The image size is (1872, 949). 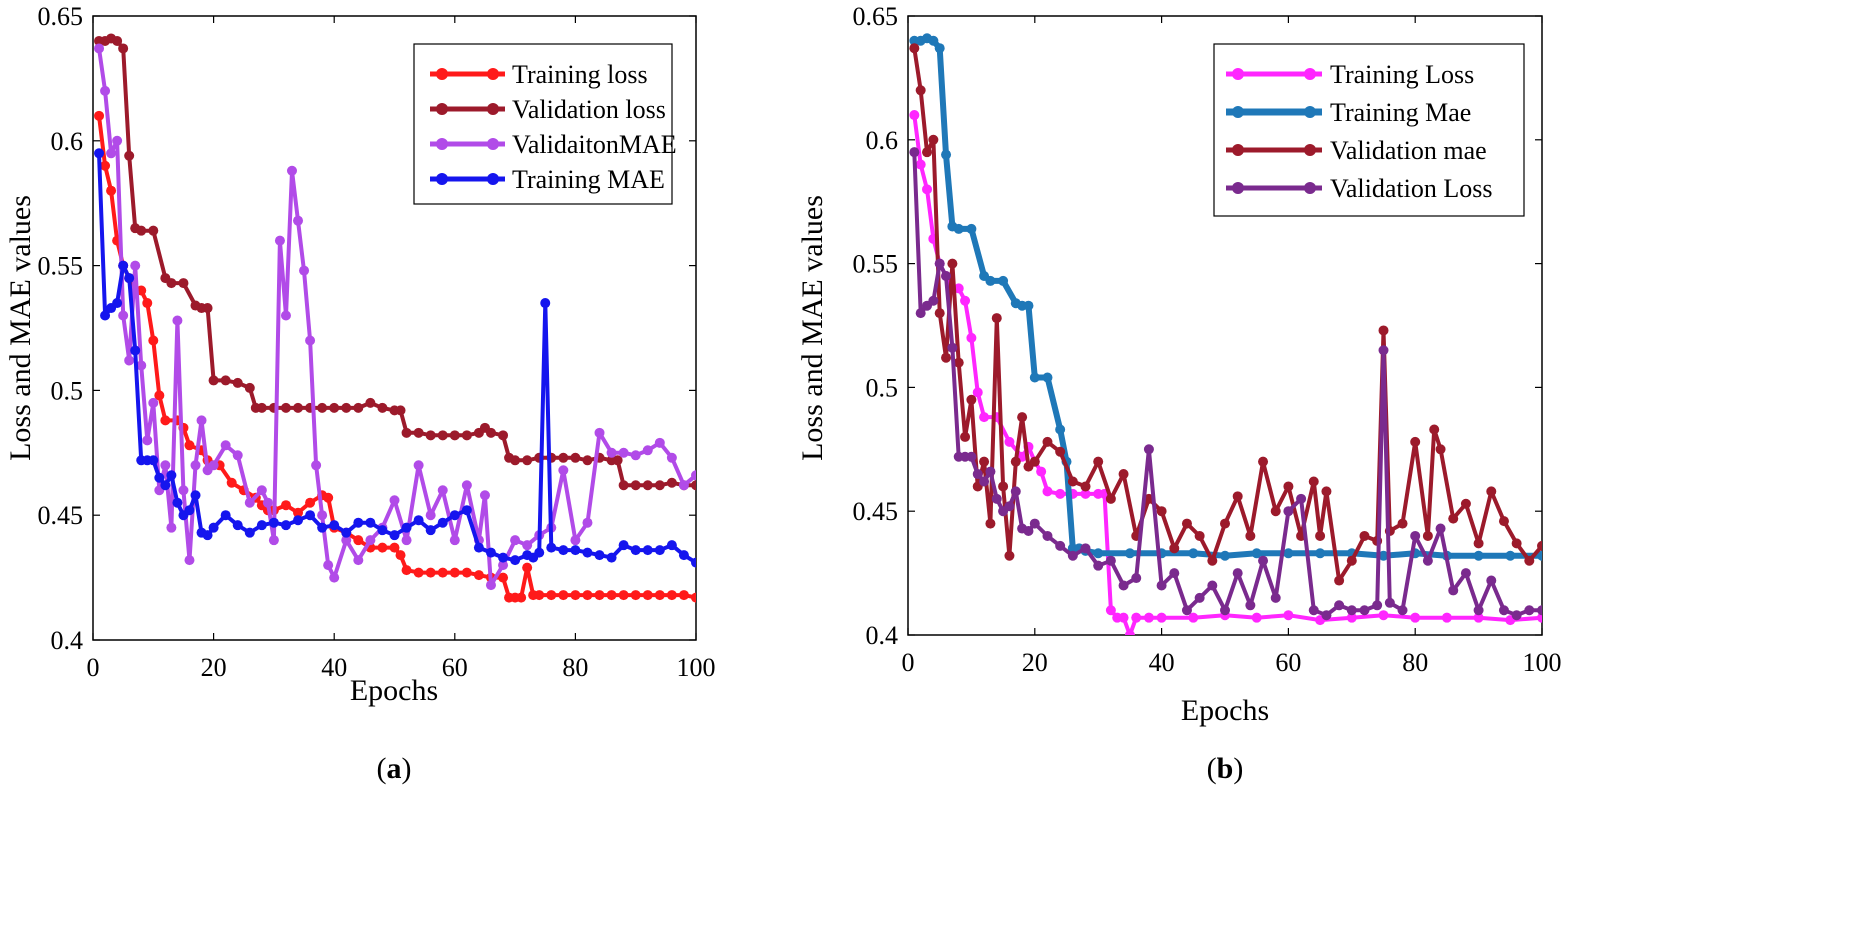 What do you see at coordinates (1408, 150) in the screenshot?
I see `legend-entry-label: Validation mae` at bounding box center [1408, 150].